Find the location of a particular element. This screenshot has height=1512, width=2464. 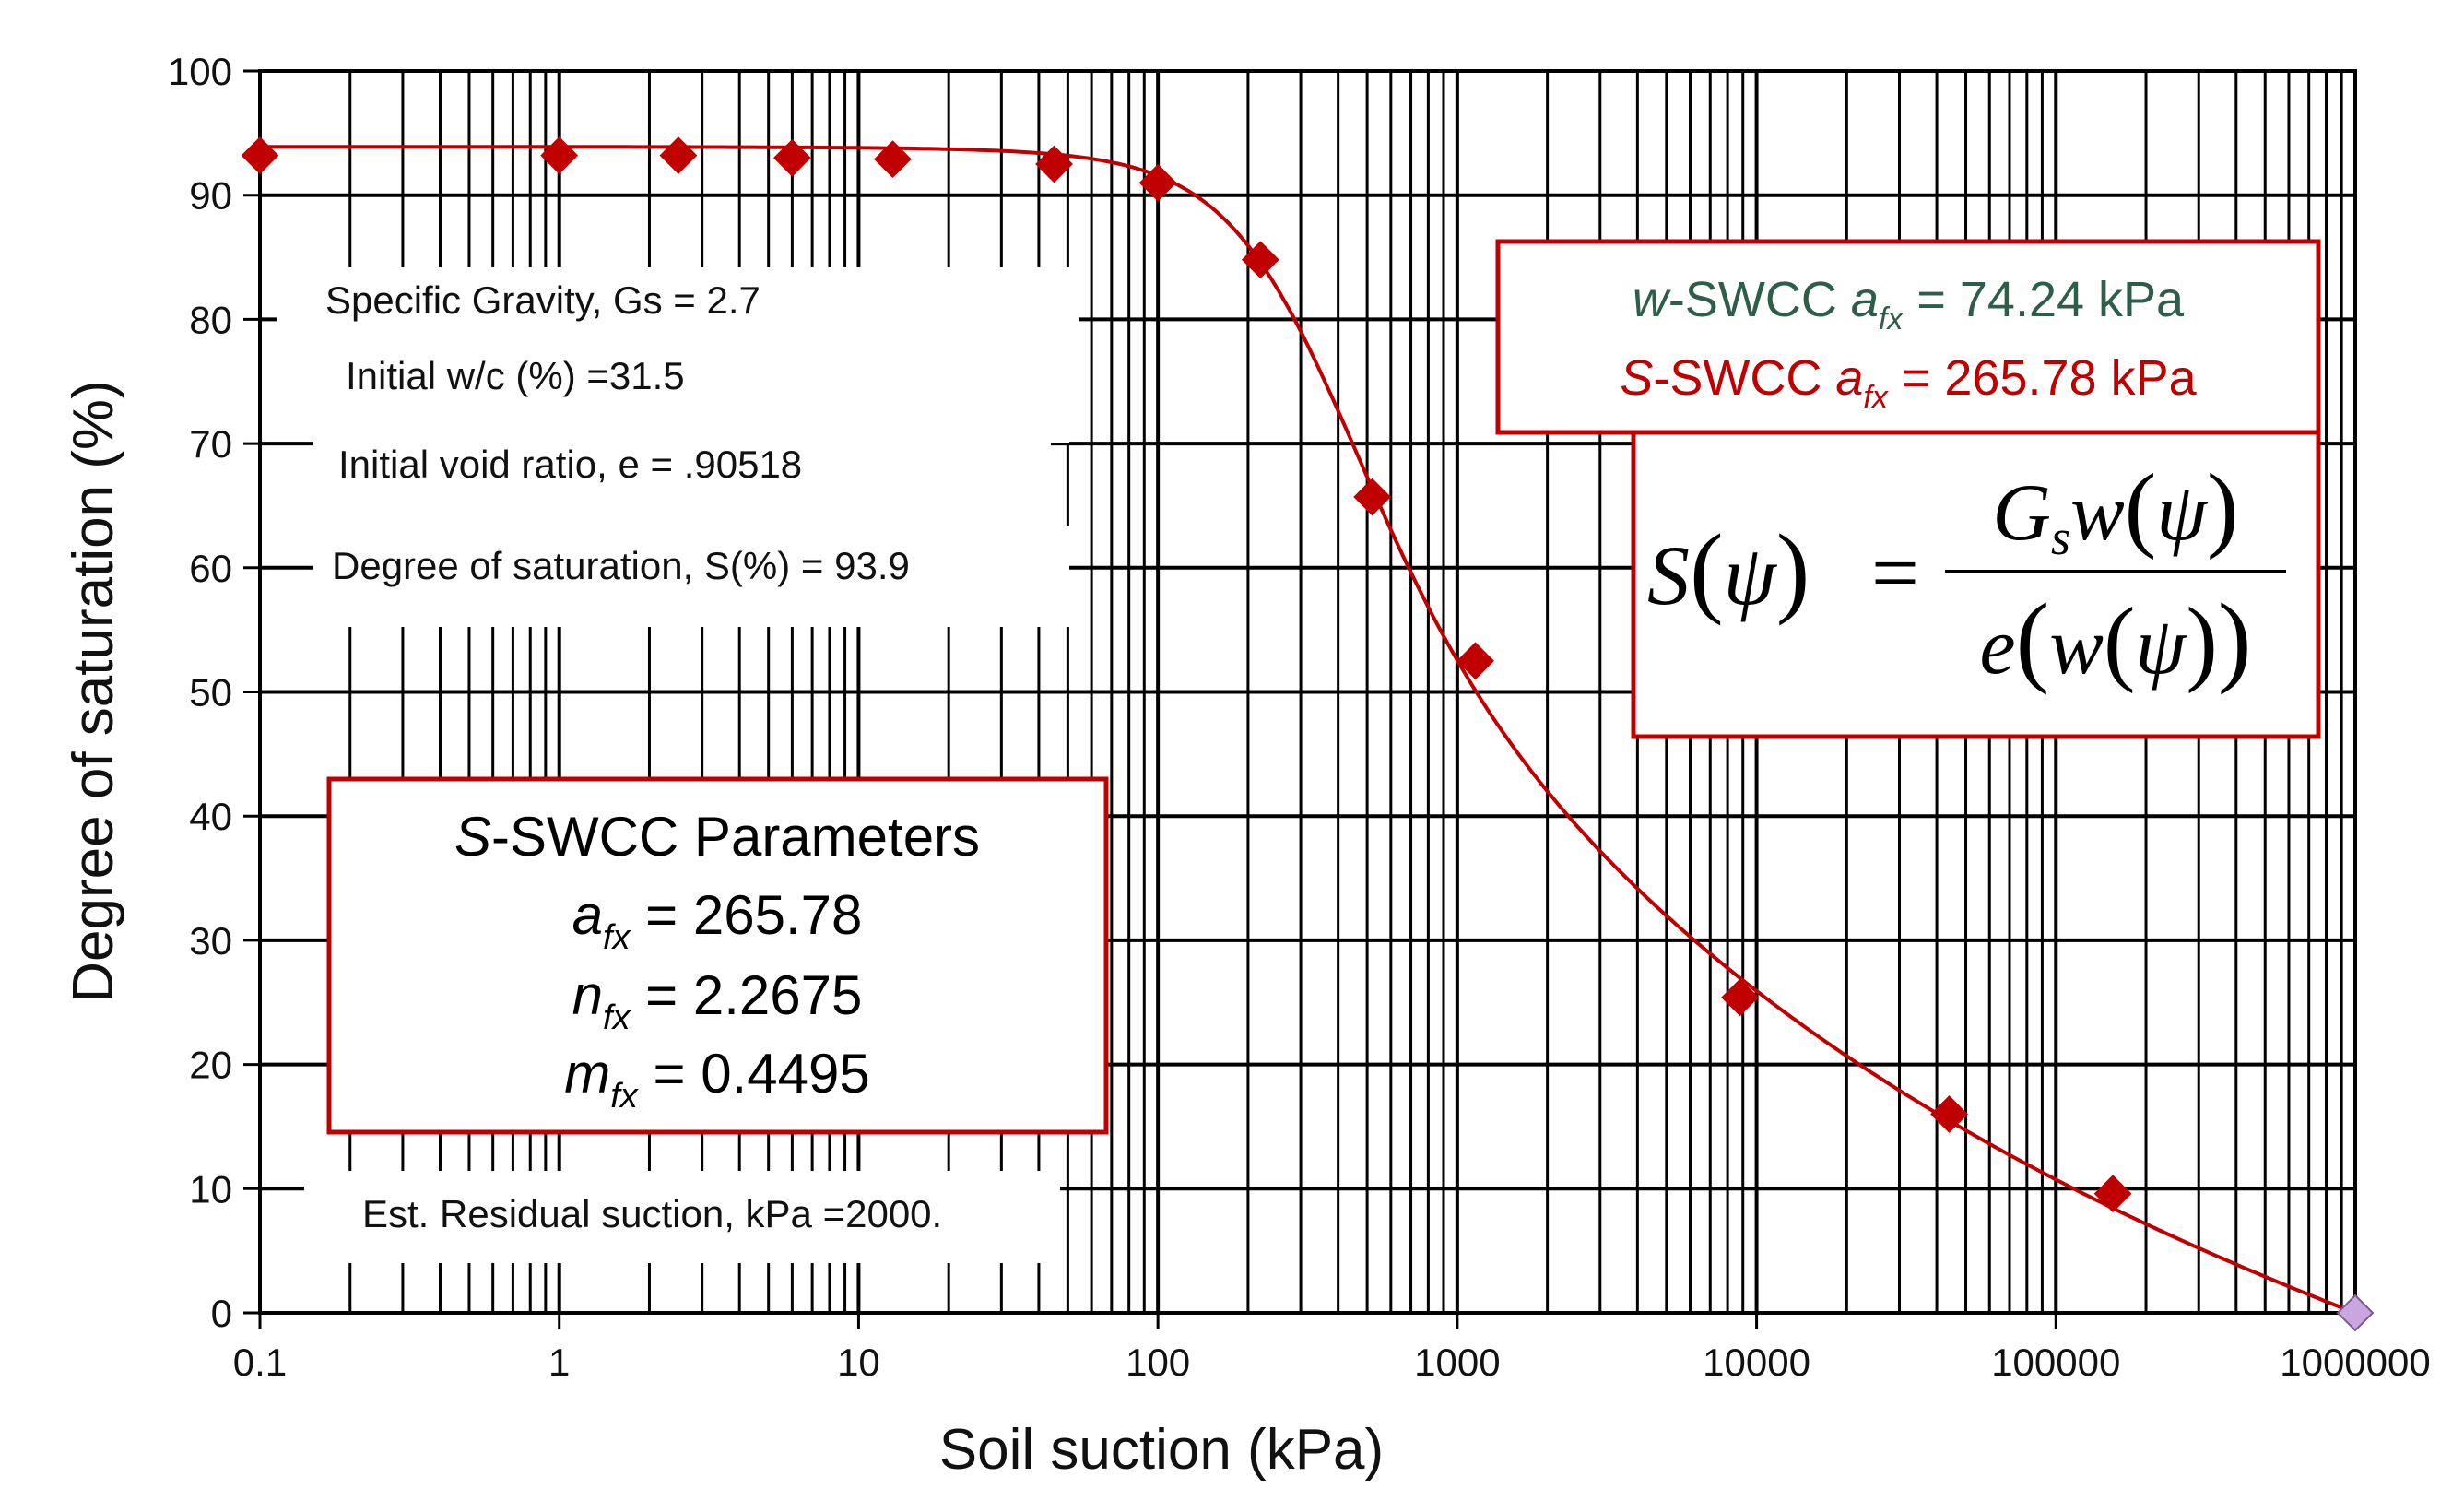

info-text-line: Initial w/c (%) =31.5 is located at coordinates (515, 375).